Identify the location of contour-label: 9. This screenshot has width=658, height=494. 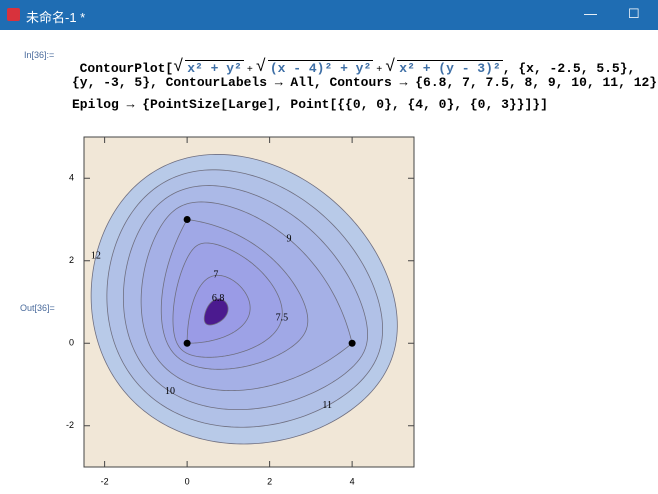
(289, 238).